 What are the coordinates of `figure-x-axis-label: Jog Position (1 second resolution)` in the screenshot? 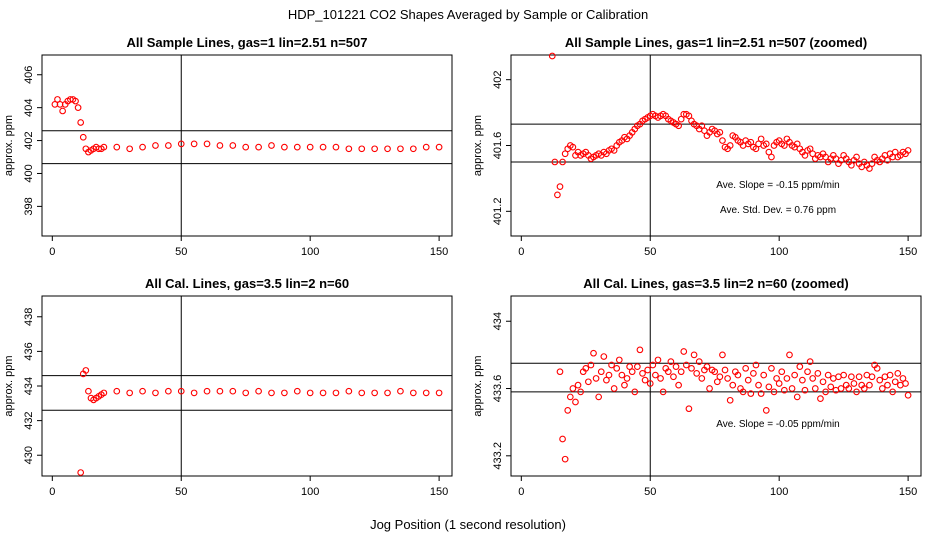 It's located at (468, 524).